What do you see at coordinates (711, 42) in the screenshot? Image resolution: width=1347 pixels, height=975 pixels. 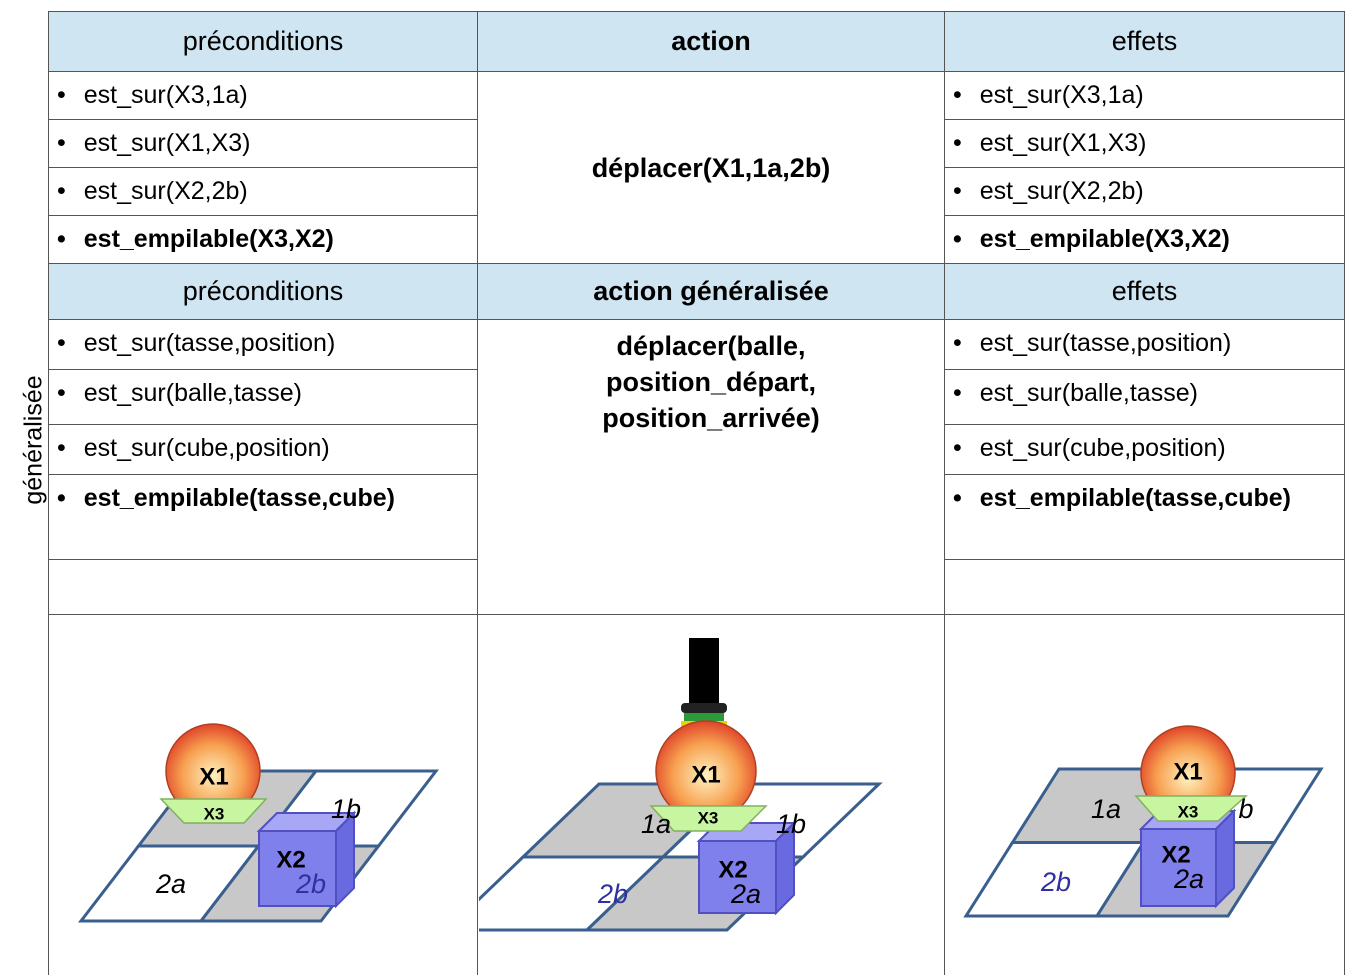 I see `header-cell: action` at bounding box center [711, 42].